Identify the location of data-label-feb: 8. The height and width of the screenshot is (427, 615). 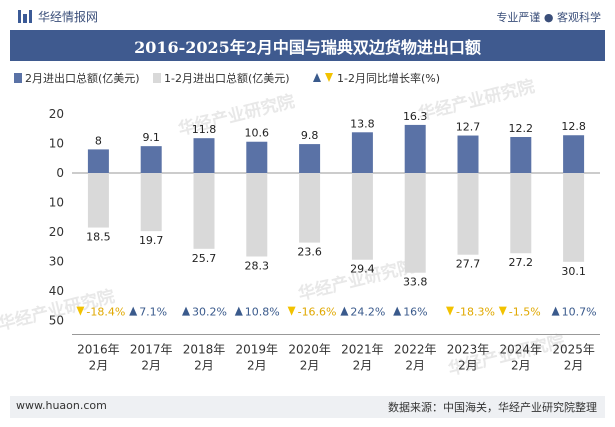
(98, 140).